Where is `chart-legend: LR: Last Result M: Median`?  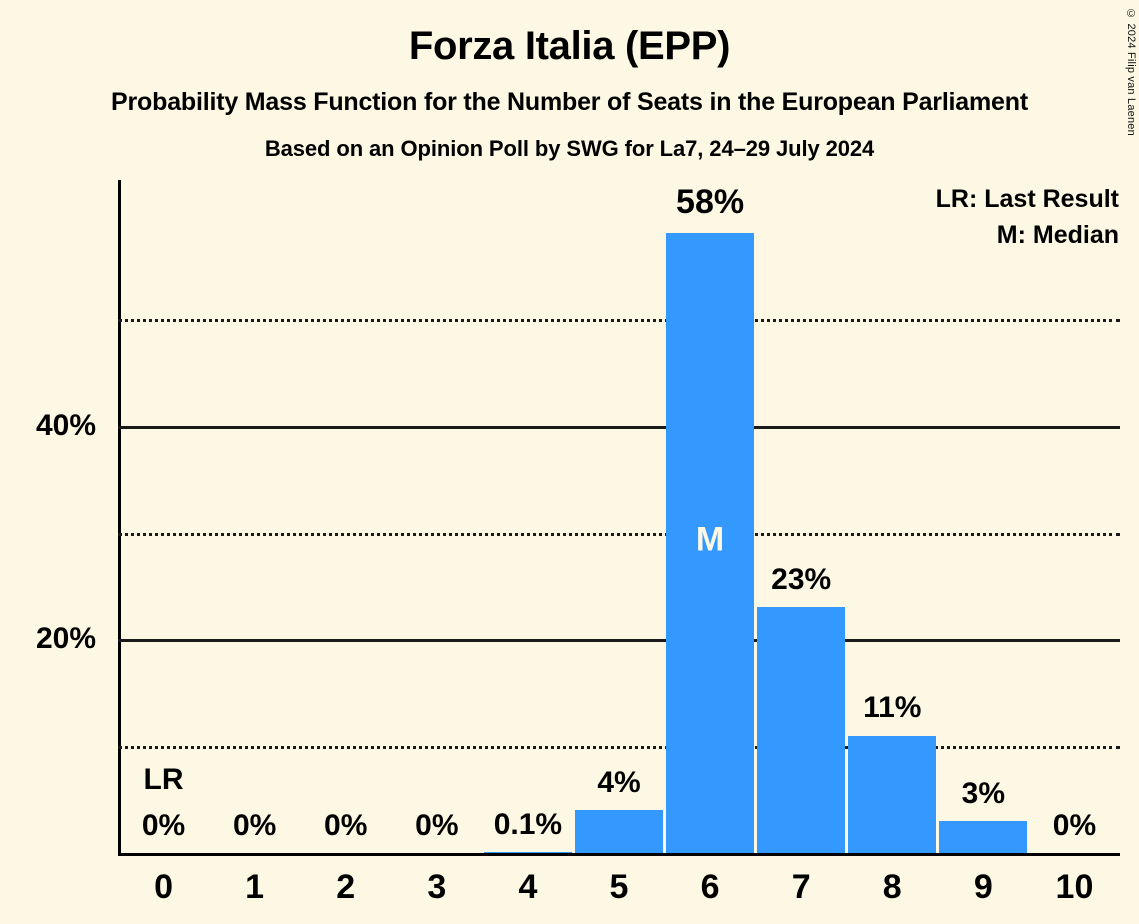
chart-legend: LR: Last Result M: Median is located at coordinates (1027, 217).